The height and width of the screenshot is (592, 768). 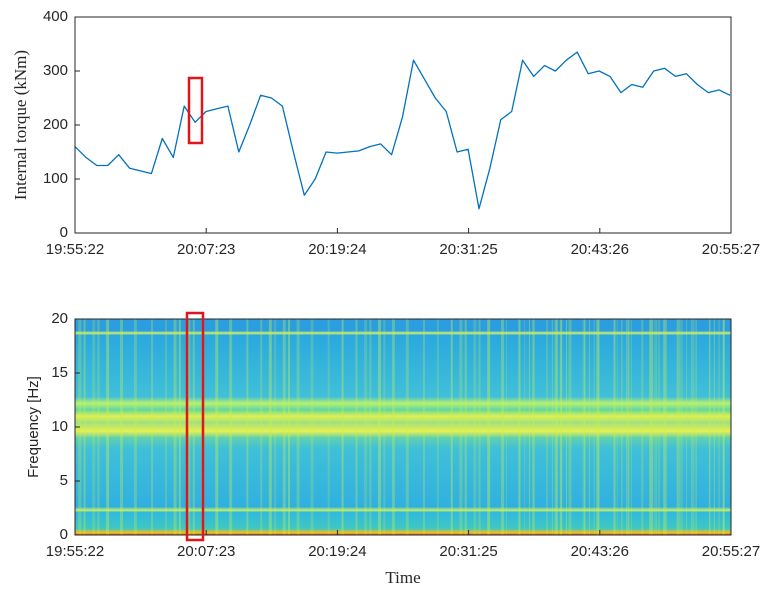 What do you see at coordinates (59, 318) in the screenshot?
I see `y-tick-label: 20` at bounding box center [59, 318].